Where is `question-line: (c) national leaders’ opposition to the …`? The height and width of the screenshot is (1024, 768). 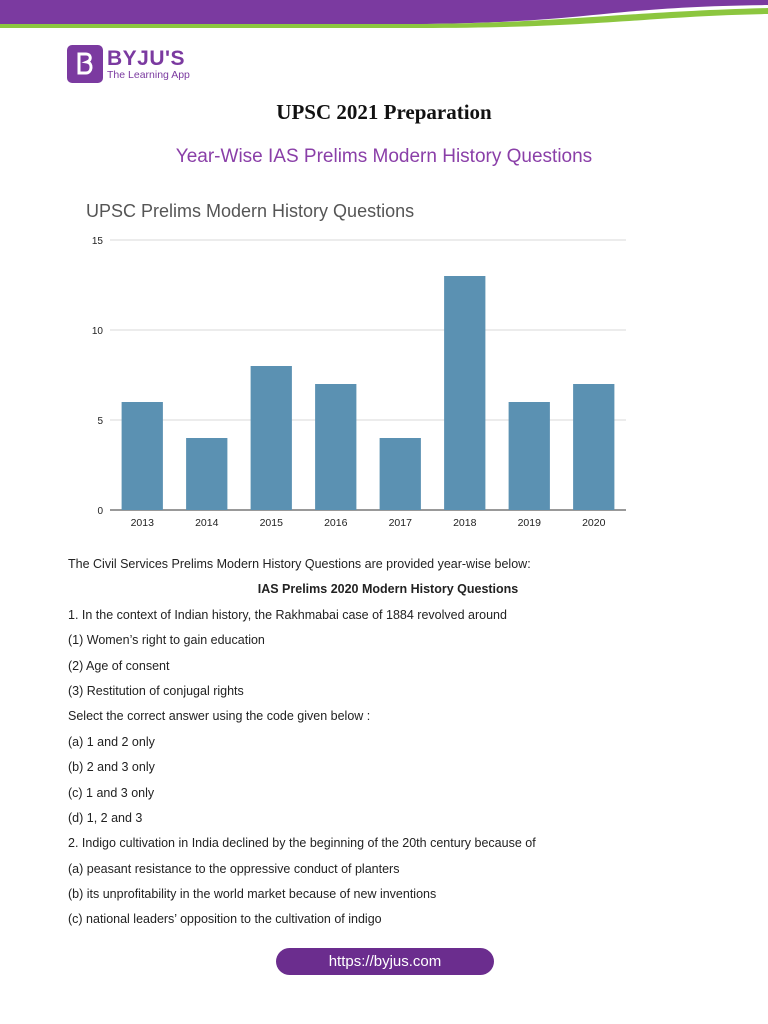
question-line: (c) national leaders’ opposition to the … is located at coordinates (225, 919).